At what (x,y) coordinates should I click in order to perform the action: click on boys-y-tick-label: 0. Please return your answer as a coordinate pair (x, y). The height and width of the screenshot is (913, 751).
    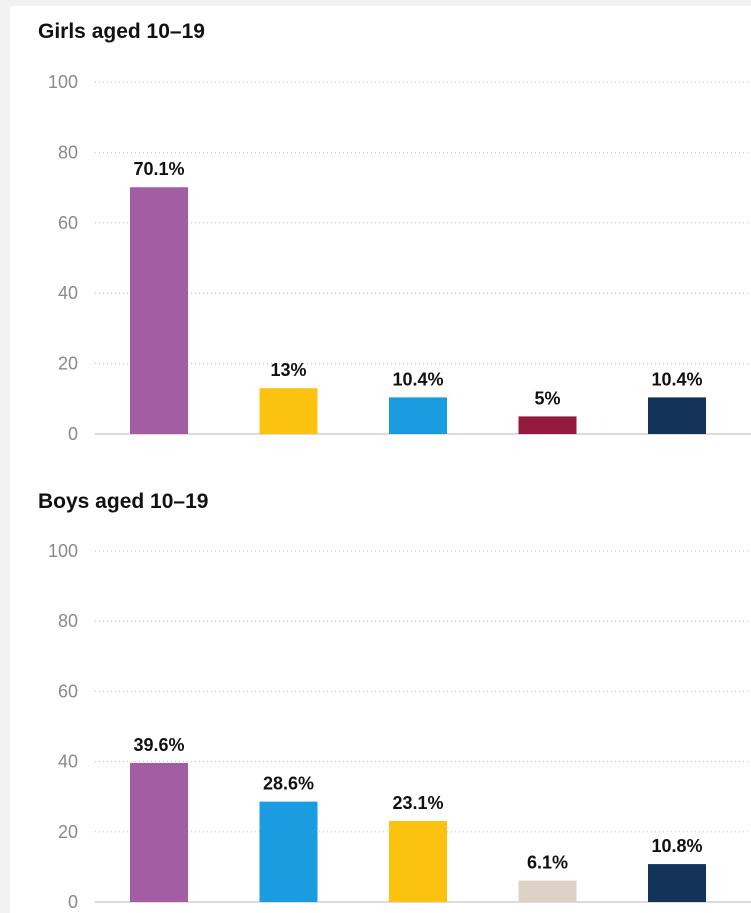
    Looking at the image, I should click on (73, 902).